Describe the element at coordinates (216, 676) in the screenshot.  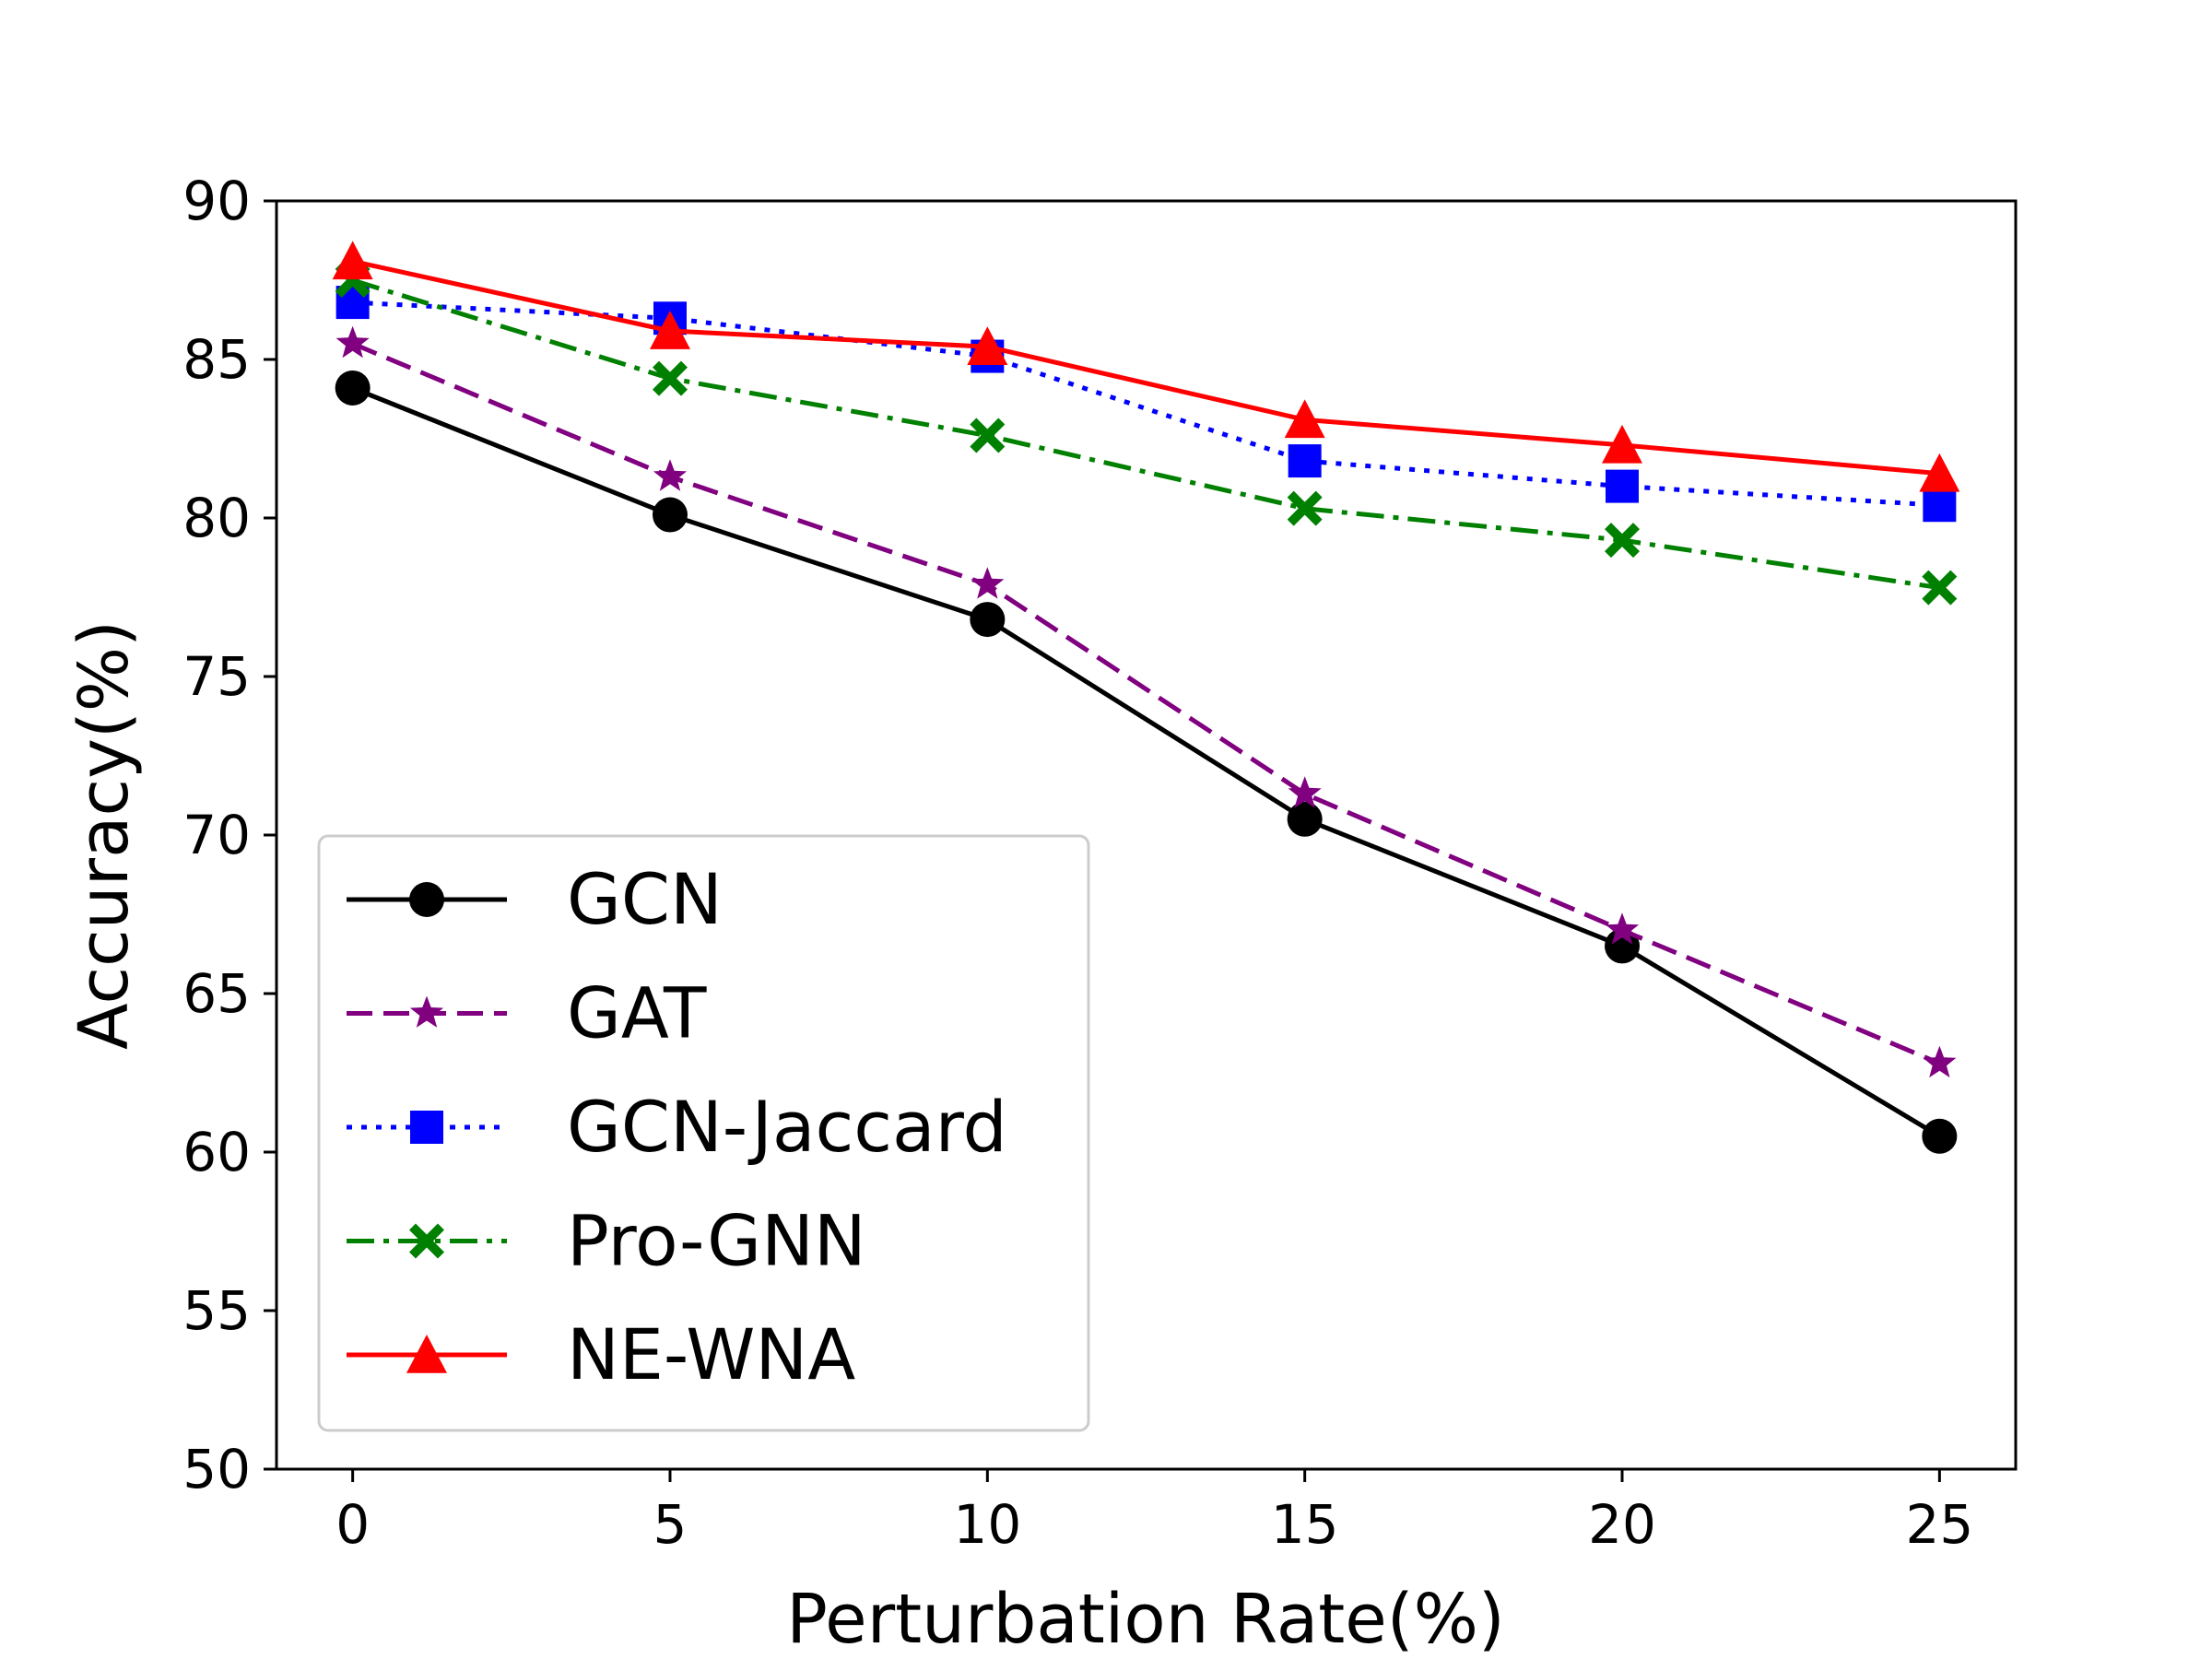
I see `y-tick-label: 75` at that location.